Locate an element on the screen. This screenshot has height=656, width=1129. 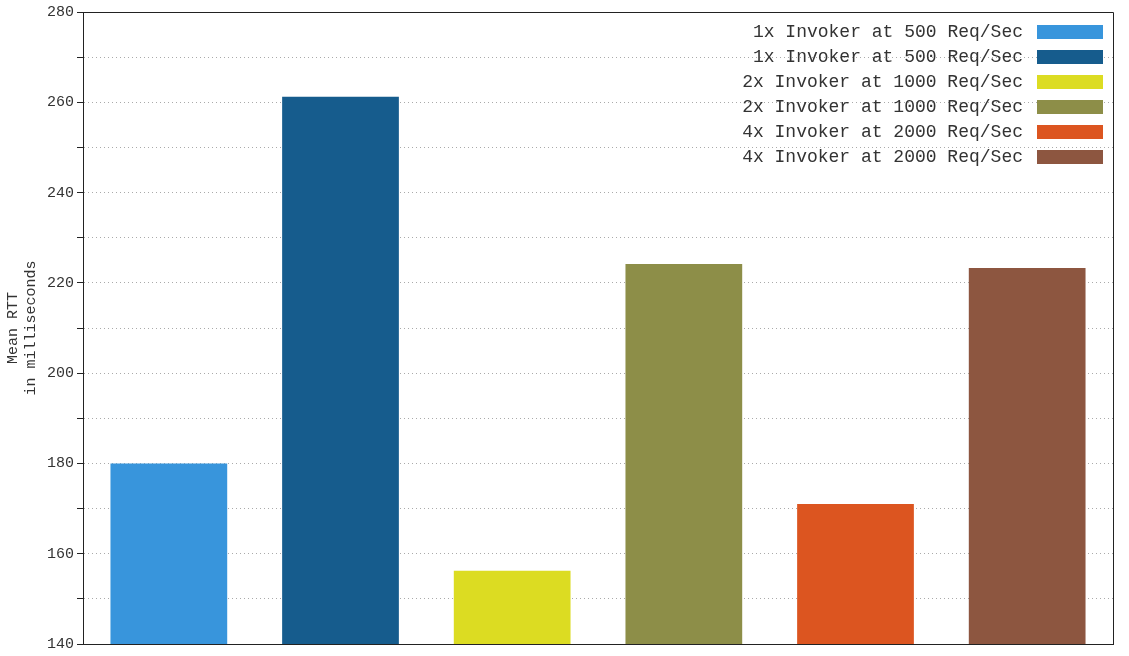
y-tick-label: 160 is located at coordinates (60, 554).